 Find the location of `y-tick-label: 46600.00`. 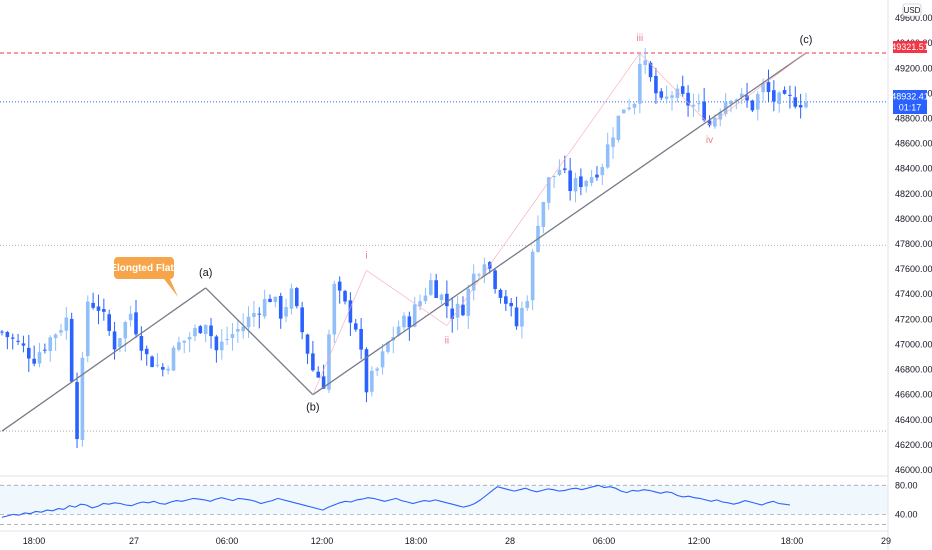

y-tick-label: 46600.00 is located at coordinates (913, 395).